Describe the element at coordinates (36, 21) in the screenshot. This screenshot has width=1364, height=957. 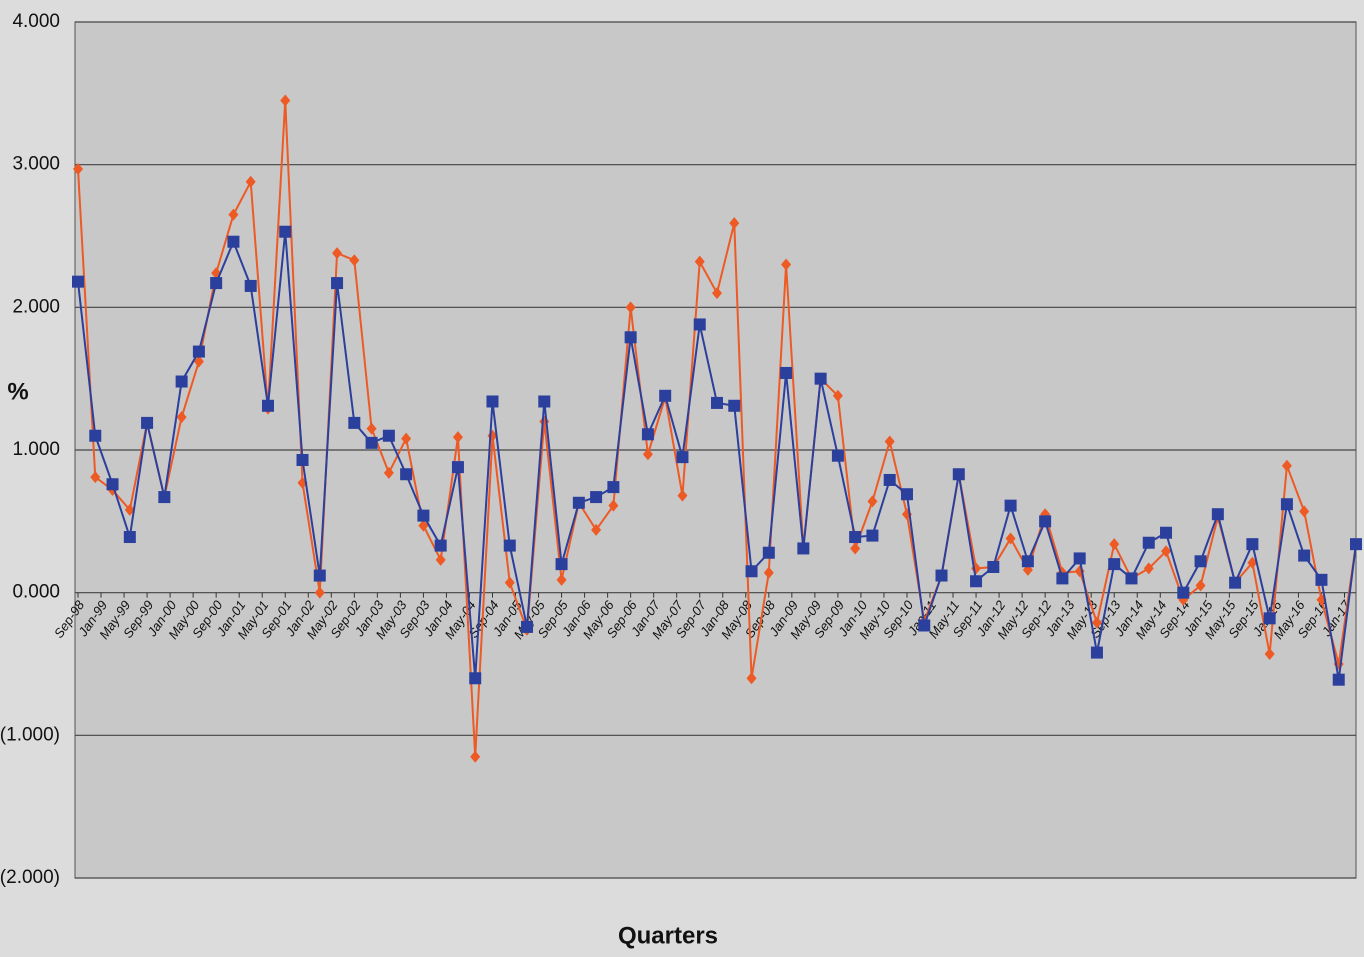
I see `y-tick-label: 4.000` at that location.